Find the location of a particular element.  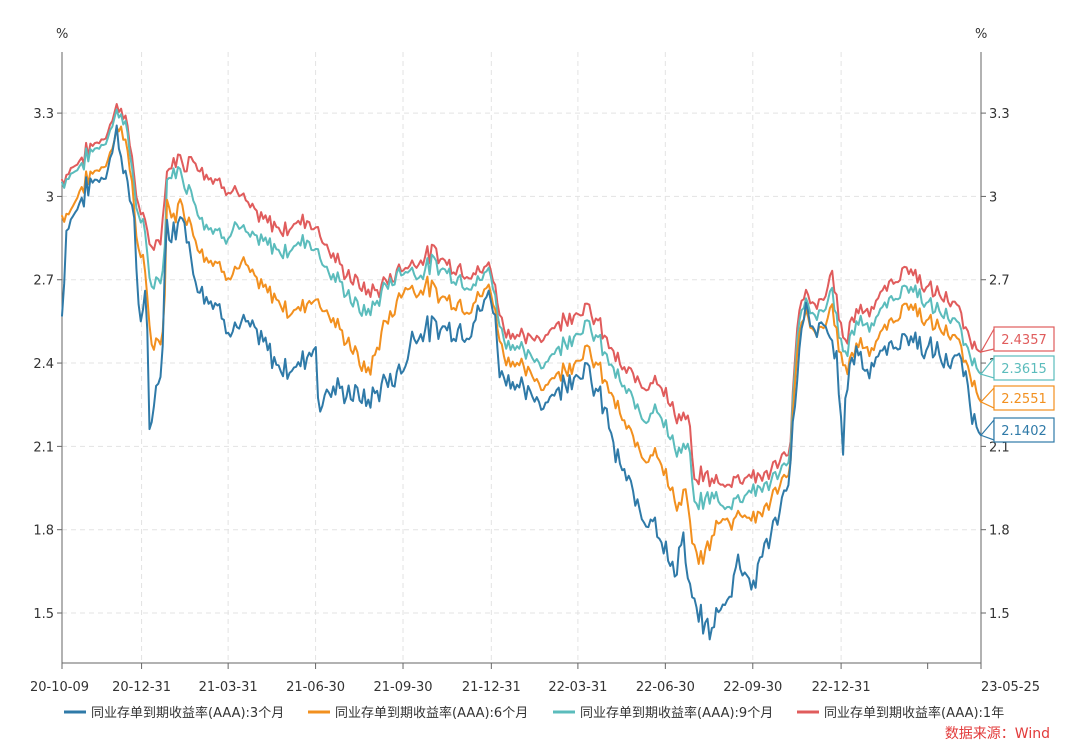

x-tick-label: 23-05-25 is located at coordinates (1010, 687).